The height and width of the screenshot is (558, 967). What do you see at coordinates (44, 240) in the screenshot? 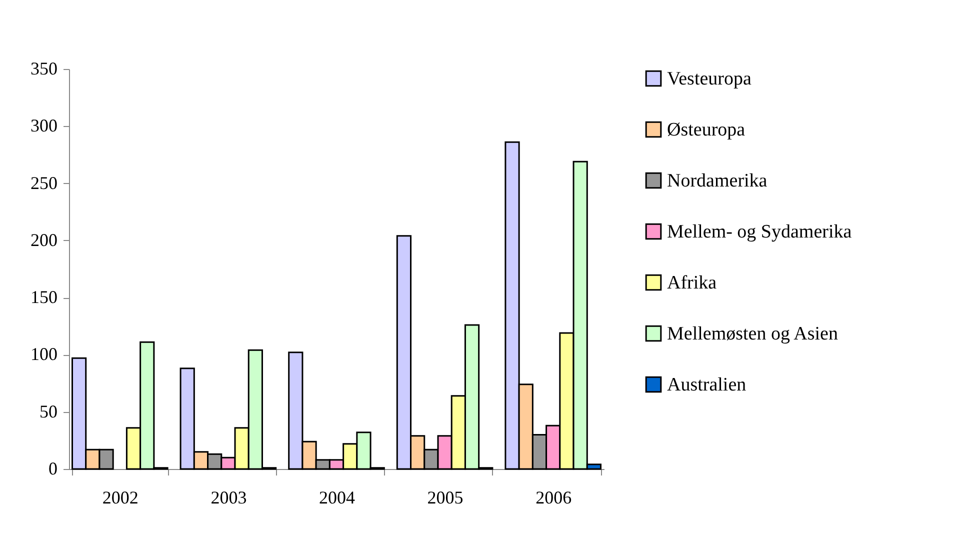
I see `y-tick-label: 200` at bounding box center [44, 240].